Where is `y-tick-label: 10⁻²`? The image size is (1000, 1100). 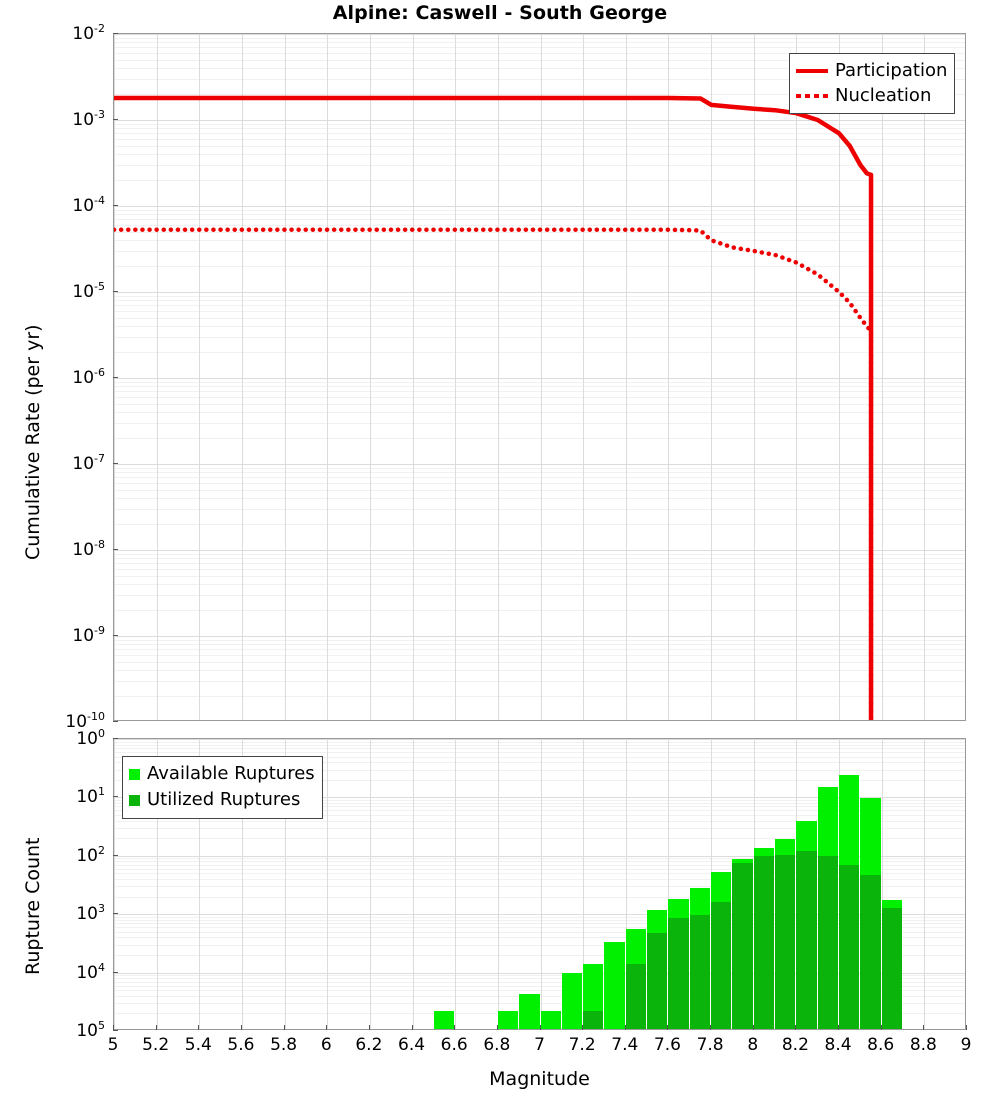
y-tick-label: 10⁻² is located at coordinates (88, 33).